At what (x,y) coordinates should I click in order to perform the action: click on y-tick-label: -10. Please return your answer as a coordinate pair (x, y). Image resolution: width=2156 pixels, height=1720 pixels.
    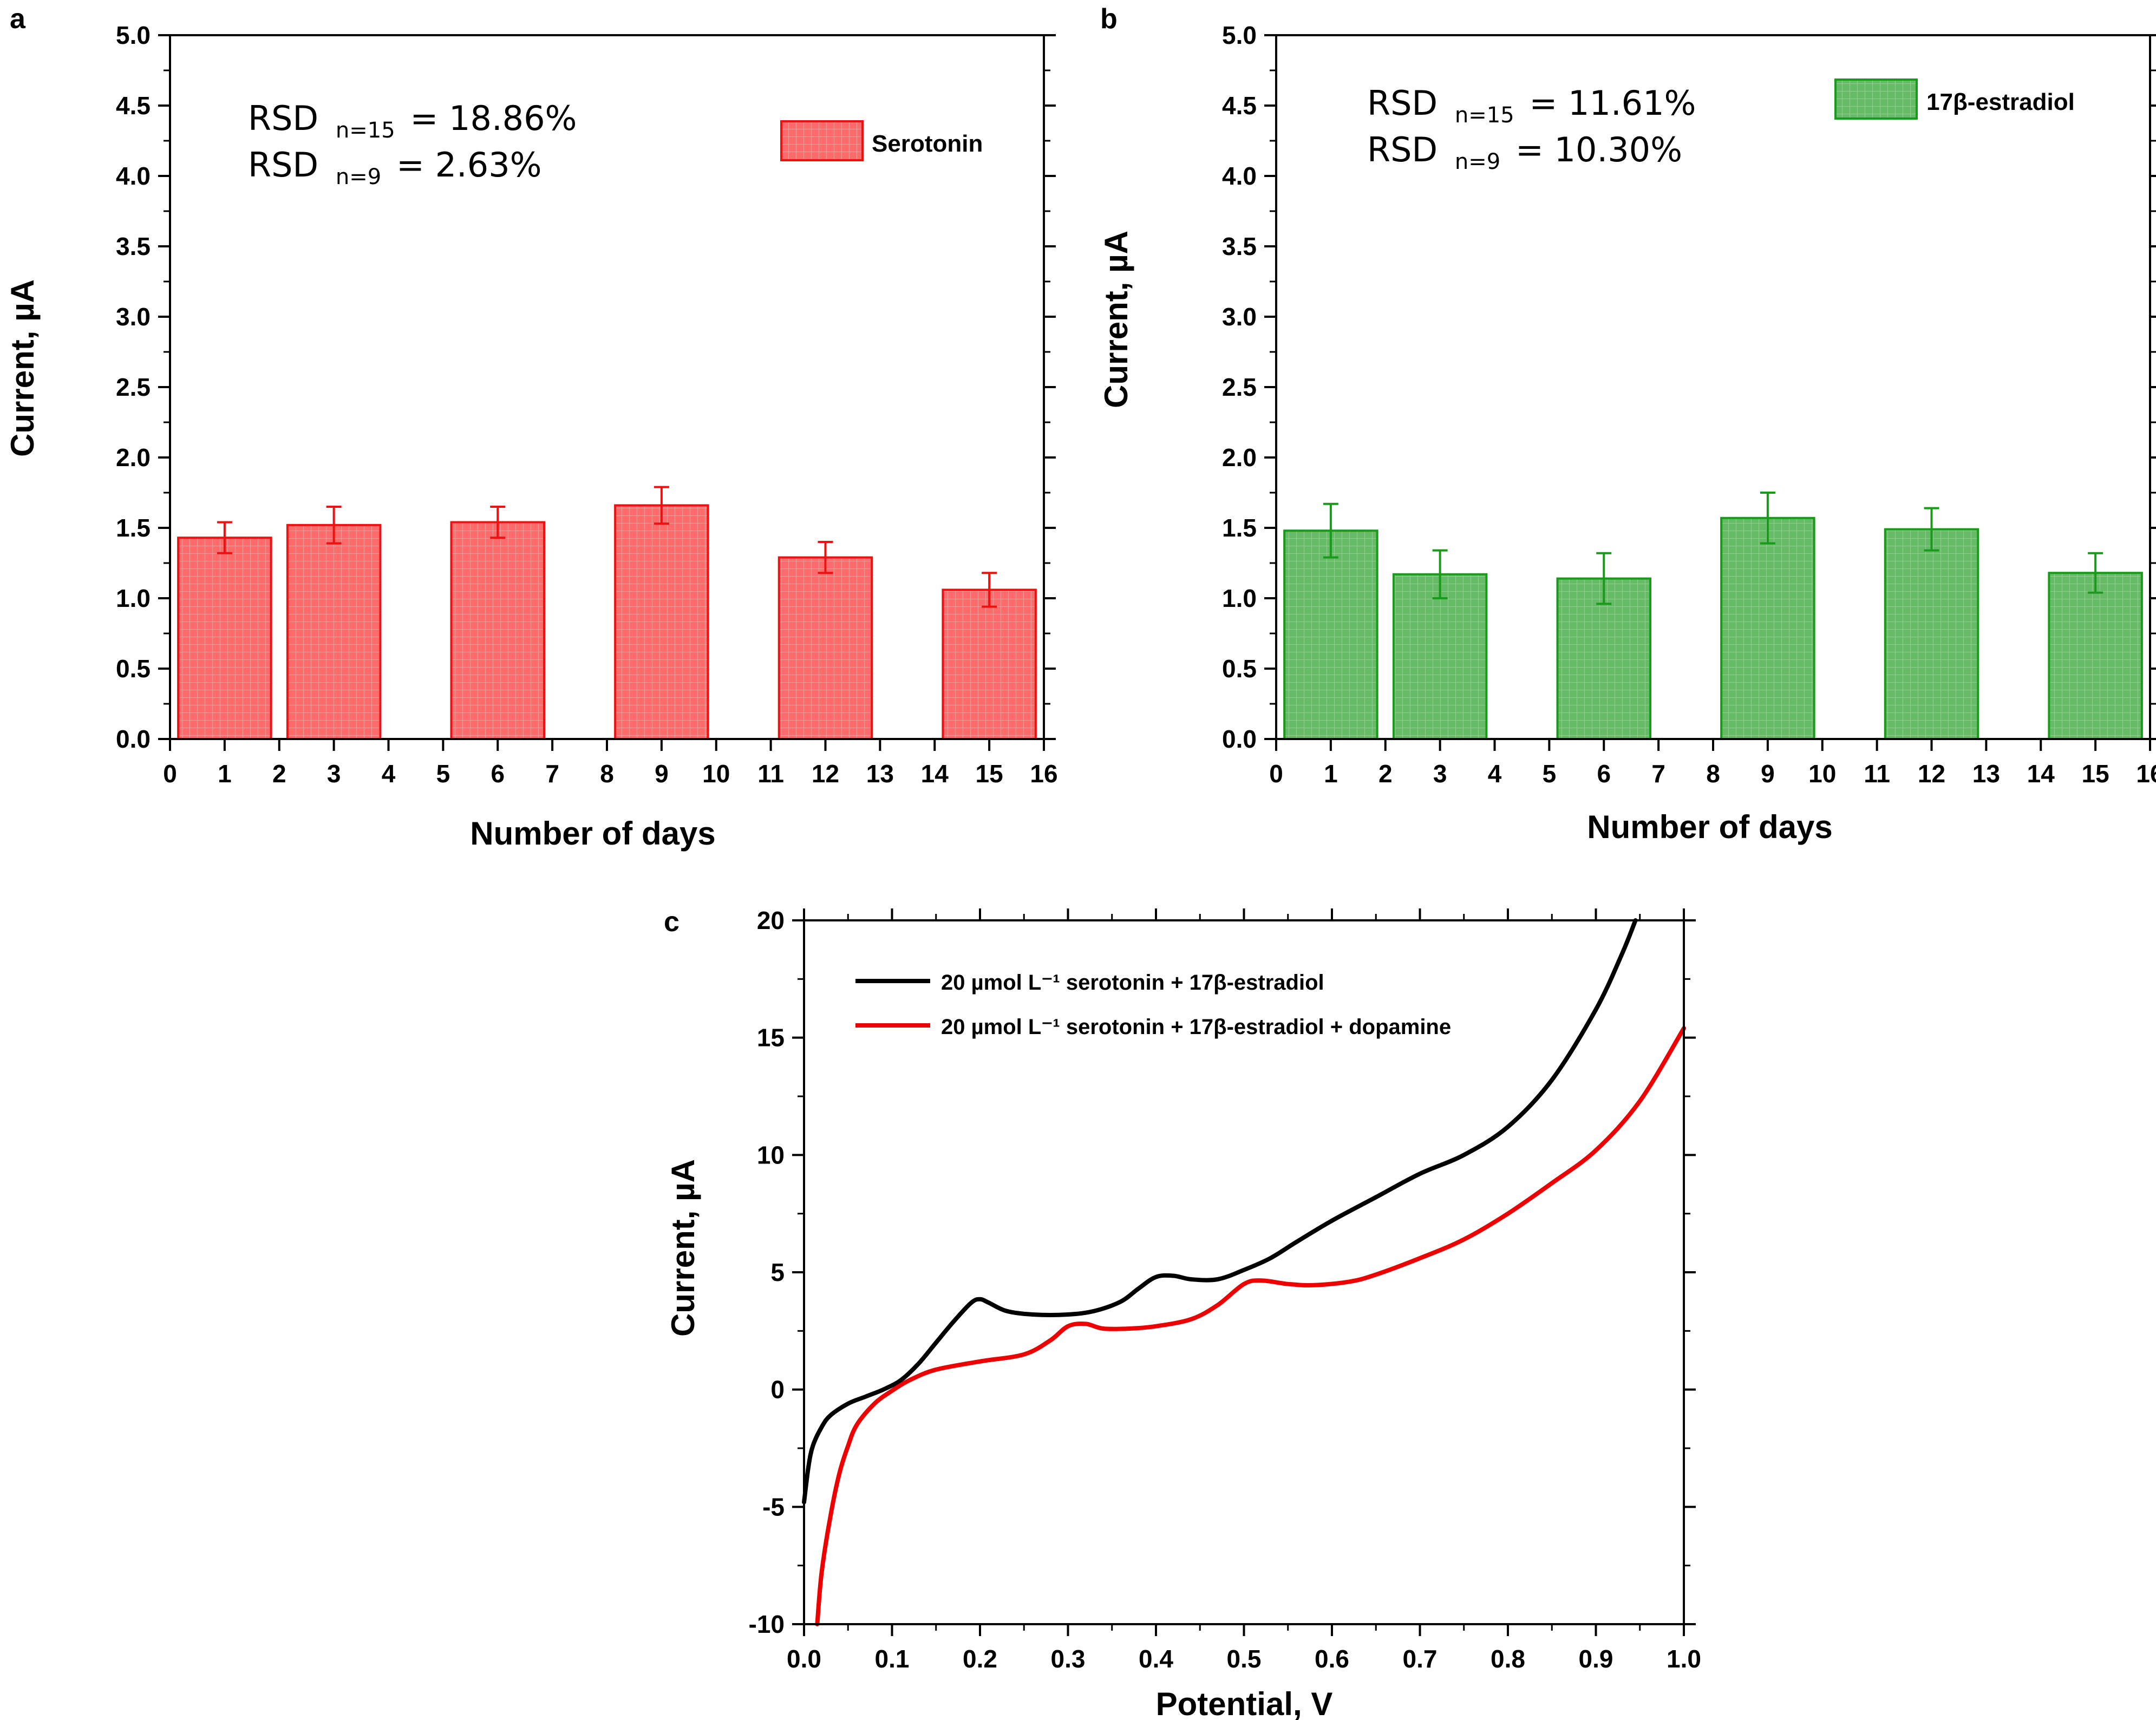
    Looking at the image, I should click on (767, 1624).